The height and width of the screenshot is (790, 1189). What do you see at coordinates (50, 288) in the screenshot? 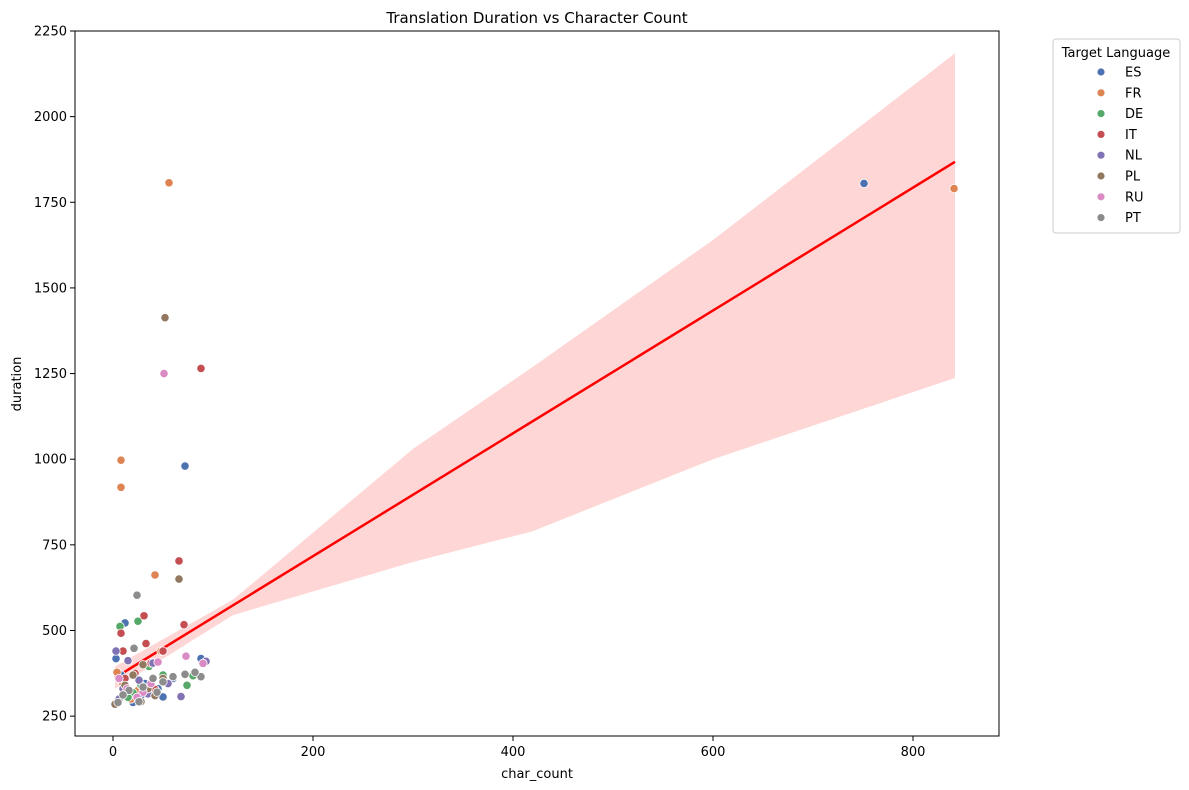
I see `y-tick-label: 1500` at bounding box center [50, 288].